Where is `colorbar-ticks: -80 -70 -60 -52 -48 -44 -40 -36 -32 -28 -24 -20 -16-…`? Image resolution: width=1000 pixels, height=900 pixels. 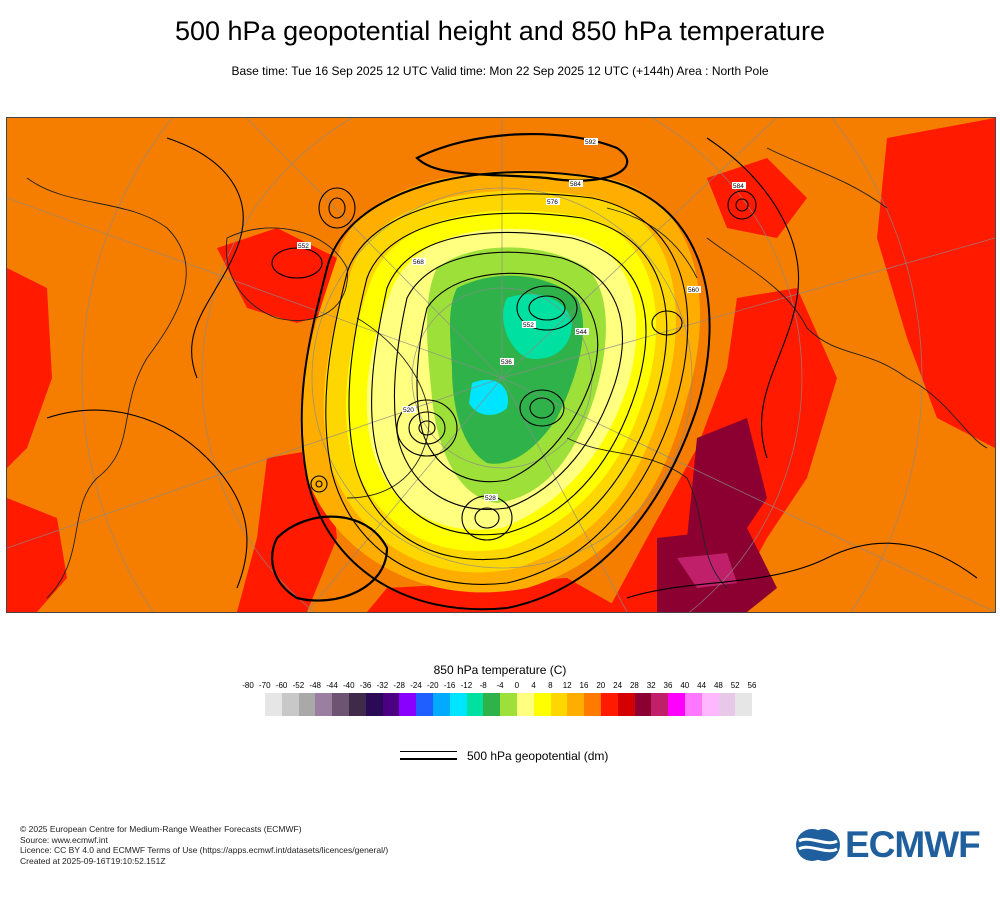 colorbar-ticks: -80 -70 -60 -52 -48 -44 -40 -36 -32 -28 -24 -20 -16-… is located at coordinates (500, 687).